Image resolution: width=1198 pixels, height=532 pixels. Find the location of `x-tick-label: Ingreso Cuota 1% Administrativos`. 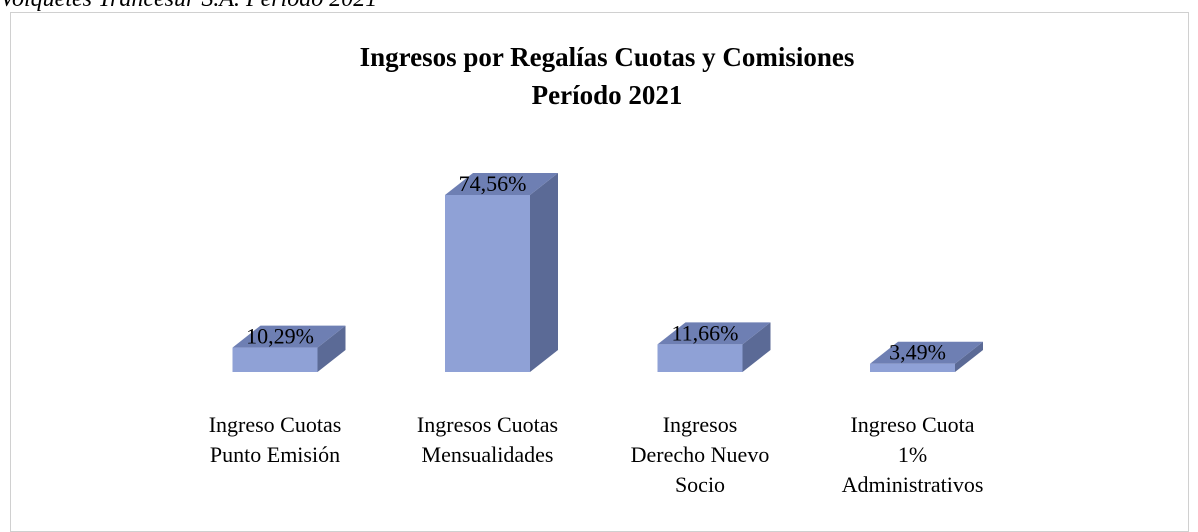

x-tick-label: Ingreso Cuota 1% Administrativos is located at coordinates (912, 454).